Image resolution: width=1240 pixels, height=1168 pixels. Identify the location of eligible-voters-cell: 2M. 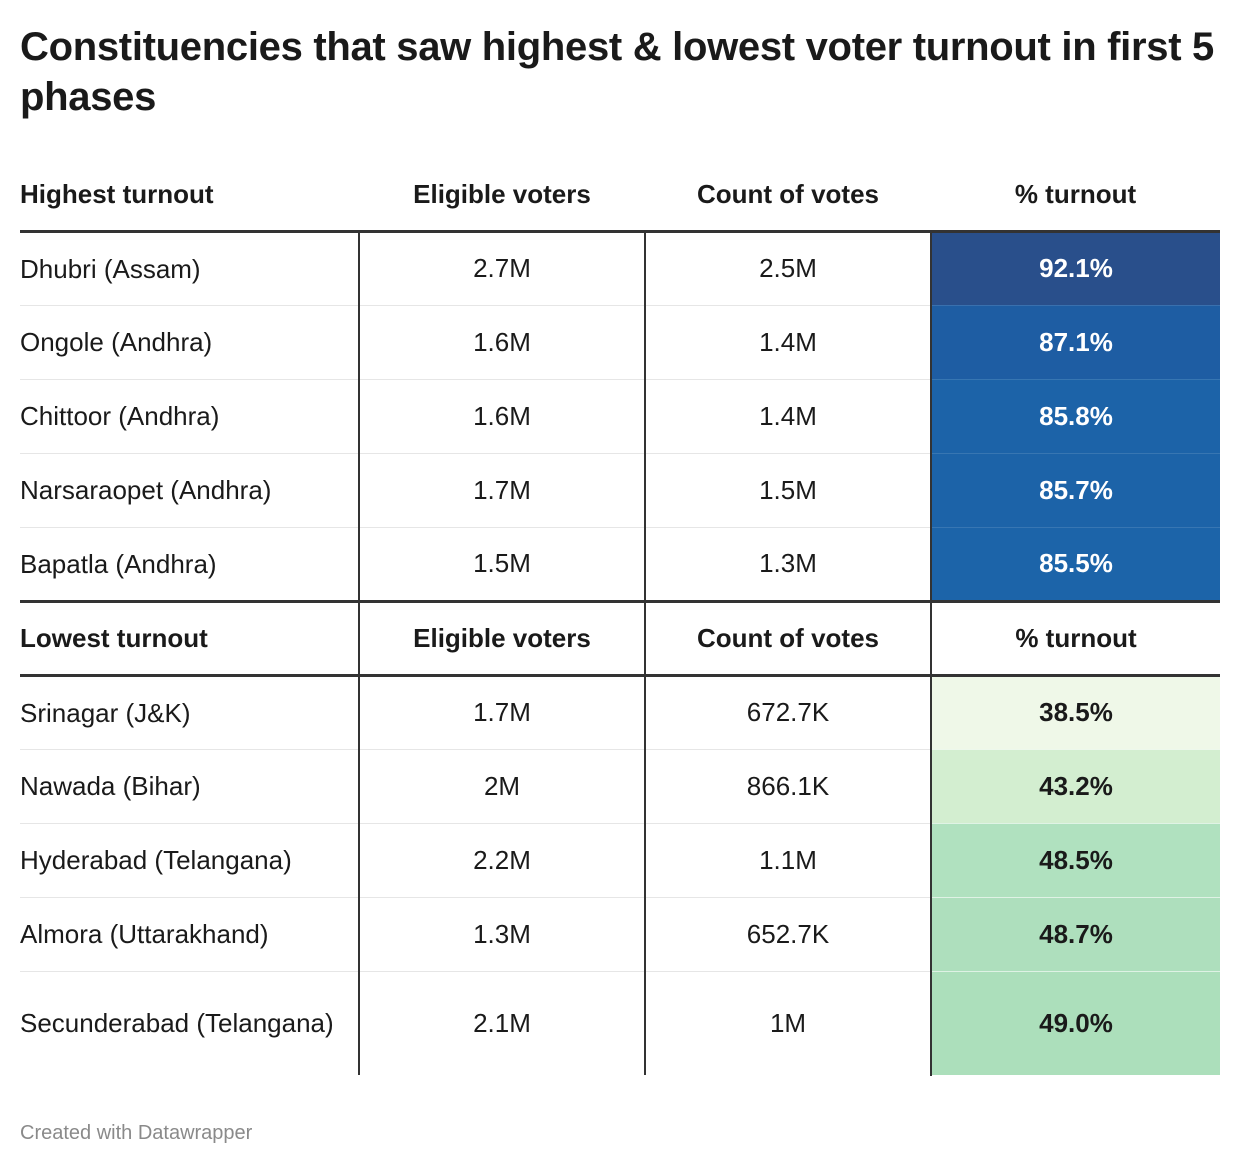
(501, 786).